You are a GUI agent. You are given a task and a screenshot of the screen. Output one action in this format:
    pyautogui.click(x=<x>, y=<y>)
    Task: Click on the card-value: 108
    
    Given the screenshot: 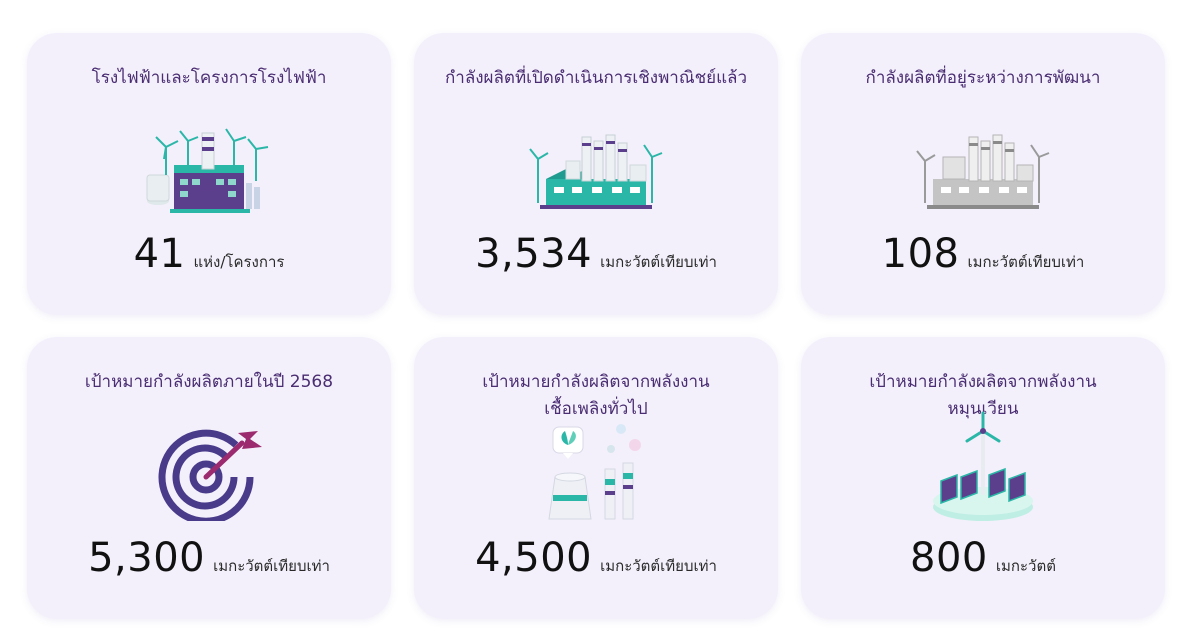 What is the action you would take?
    pyautogui.click(x=920, y=254)
    